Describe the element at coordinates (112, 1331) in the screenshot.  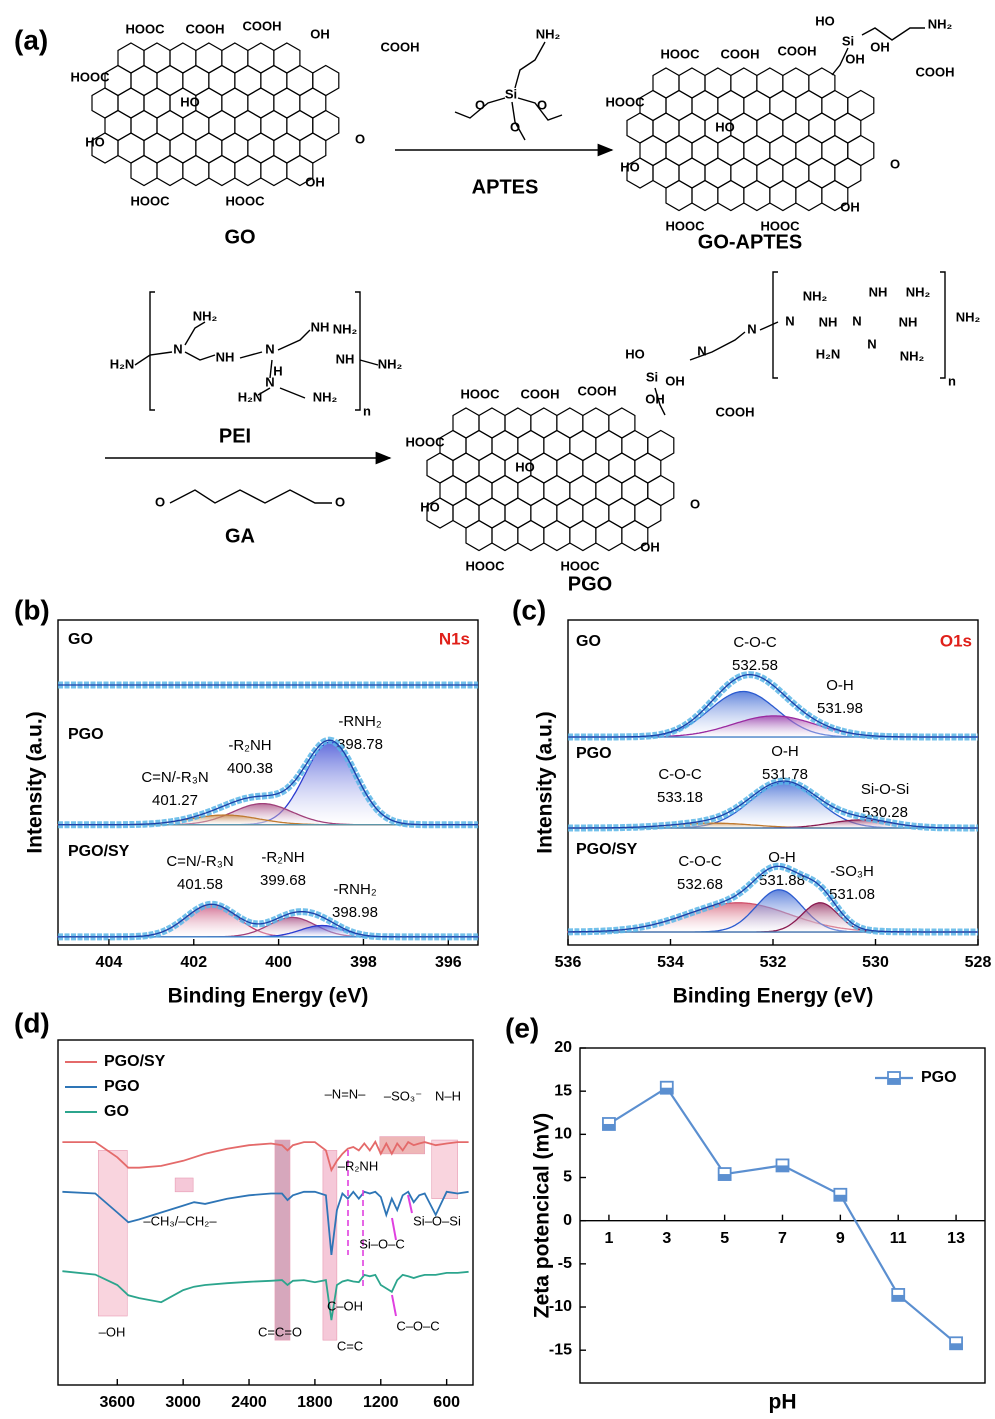
I see `annotation: –OH` at that location.